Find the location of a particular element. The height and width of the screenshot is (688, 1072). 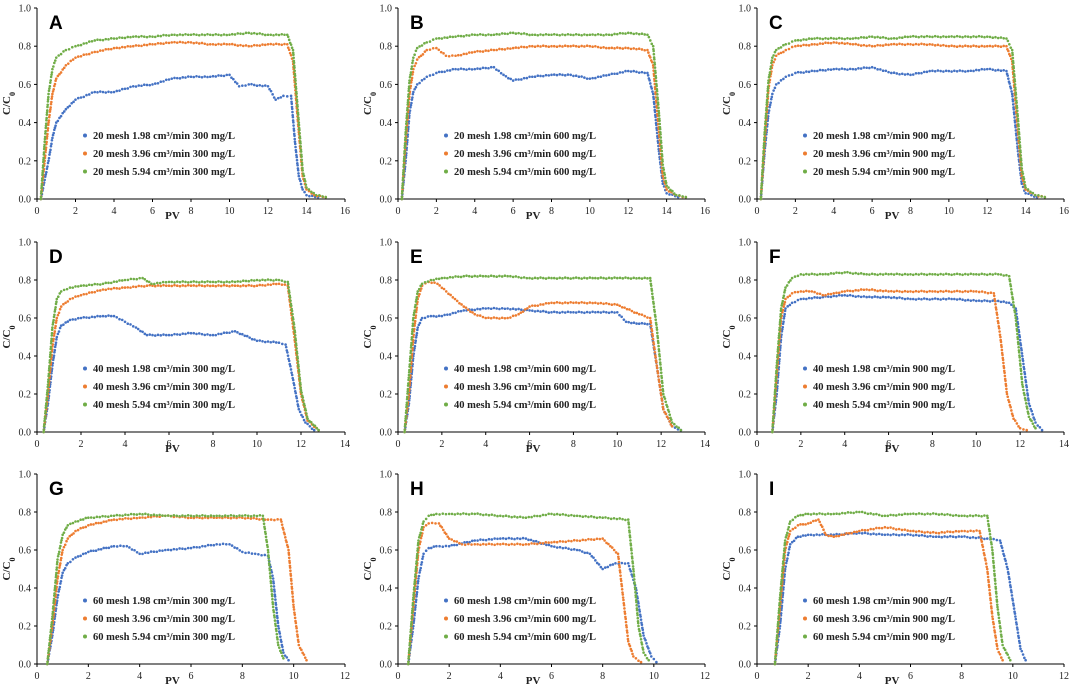

x-tick-label: 4 is located at coordinates (139, 676).